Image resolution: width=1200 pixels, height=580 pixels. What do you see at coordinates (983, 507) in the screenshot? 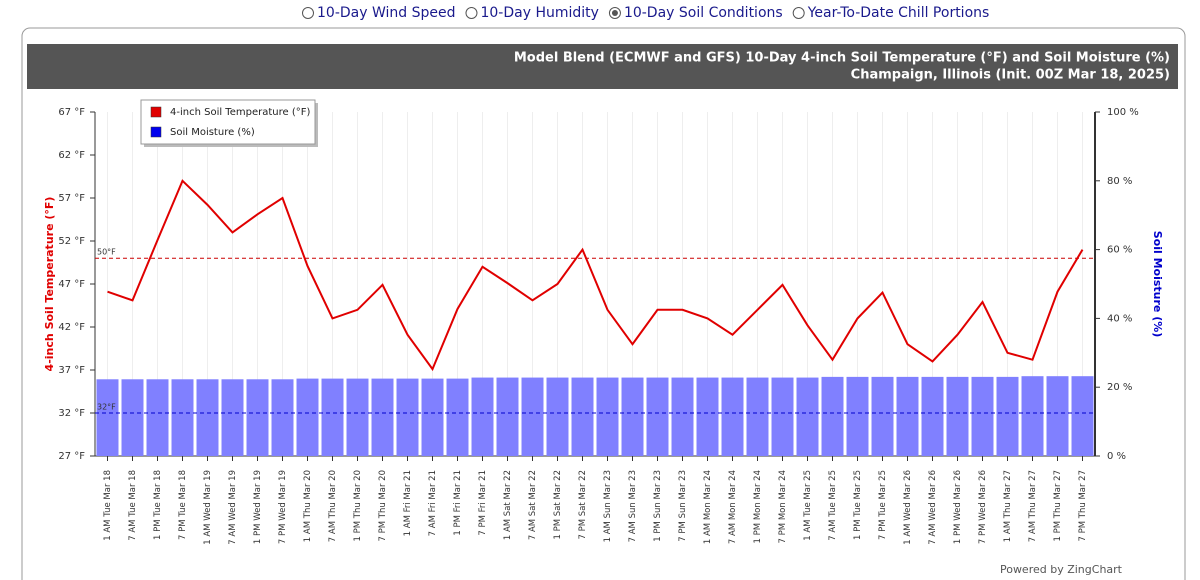
I see `x-tick-label: 7 PM Wed Mar 26` at bounding box center [983, 507].